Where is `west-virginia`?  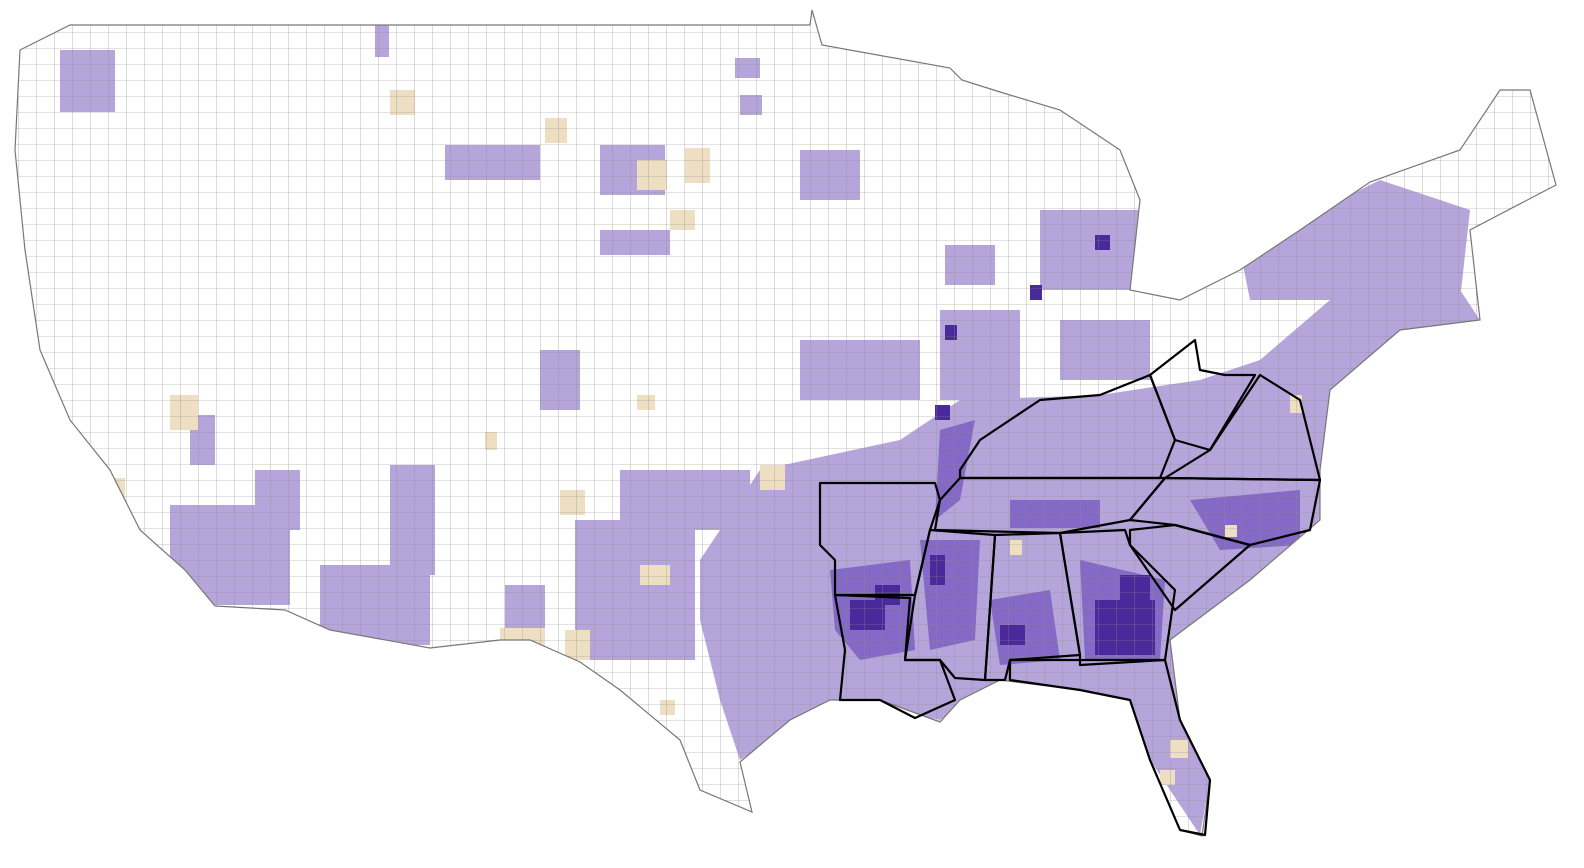
west-virginia is located at coordinates (1202, 395).